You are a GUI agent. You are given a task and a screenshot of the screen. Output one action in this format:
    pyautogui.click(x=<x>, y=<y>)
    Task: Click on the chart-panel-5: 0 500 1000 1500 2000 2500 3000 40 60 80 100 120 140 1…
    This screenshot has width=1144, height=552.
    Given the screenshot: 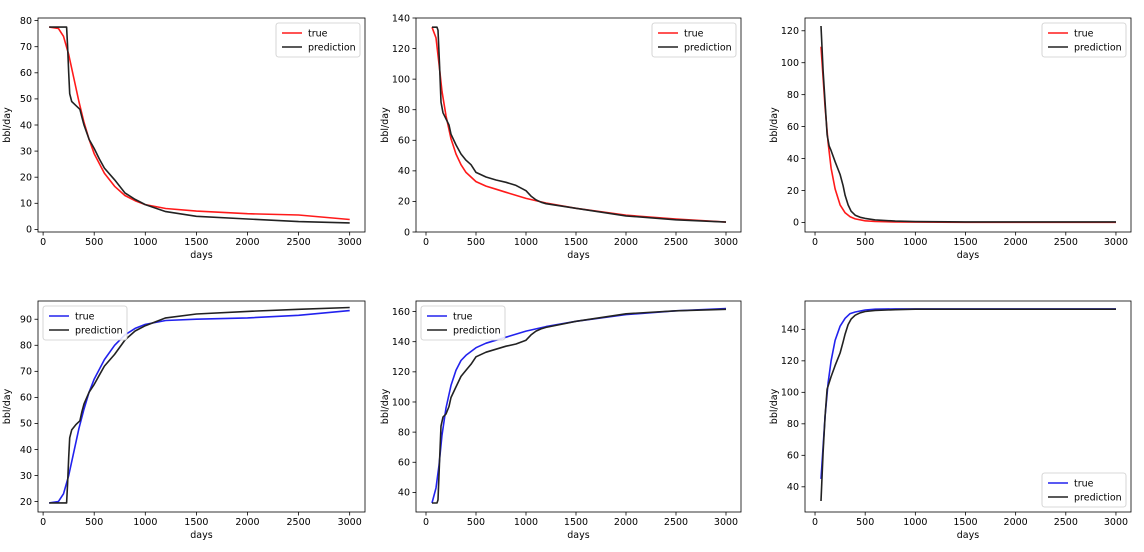 What is the action you would take?
    pyautogui.click(x=561, y=420)
    